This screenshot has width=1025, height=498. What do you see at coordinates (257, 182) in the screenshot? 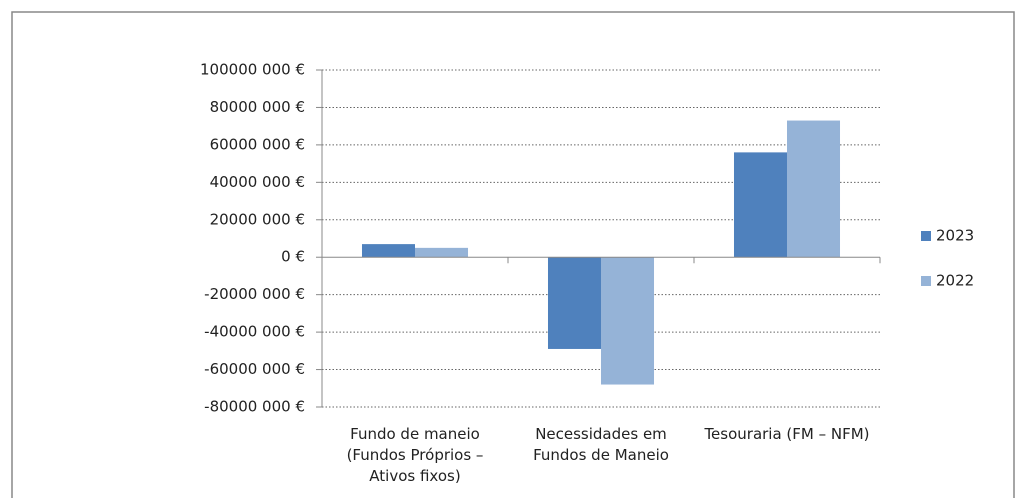
I see `y-tick-label: 40000 000 €` at bounding box center [257, 182].